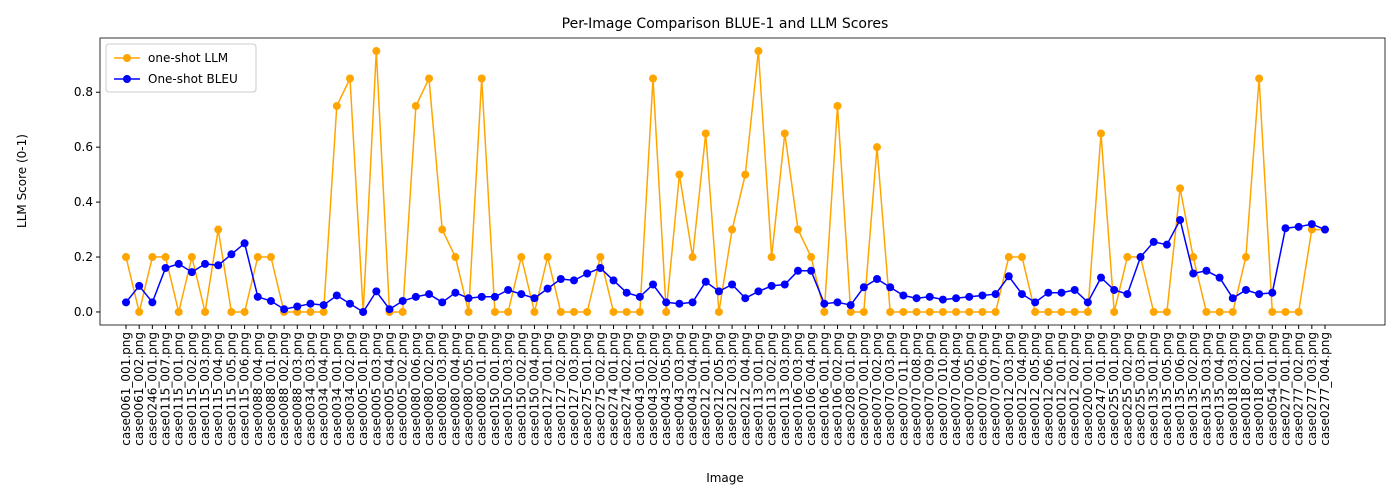 The image size is (1400, 500). Describe the element at coordinates (996, 389) in the screenshot. I see `x-tick-label: case0070_007.png` at that location.